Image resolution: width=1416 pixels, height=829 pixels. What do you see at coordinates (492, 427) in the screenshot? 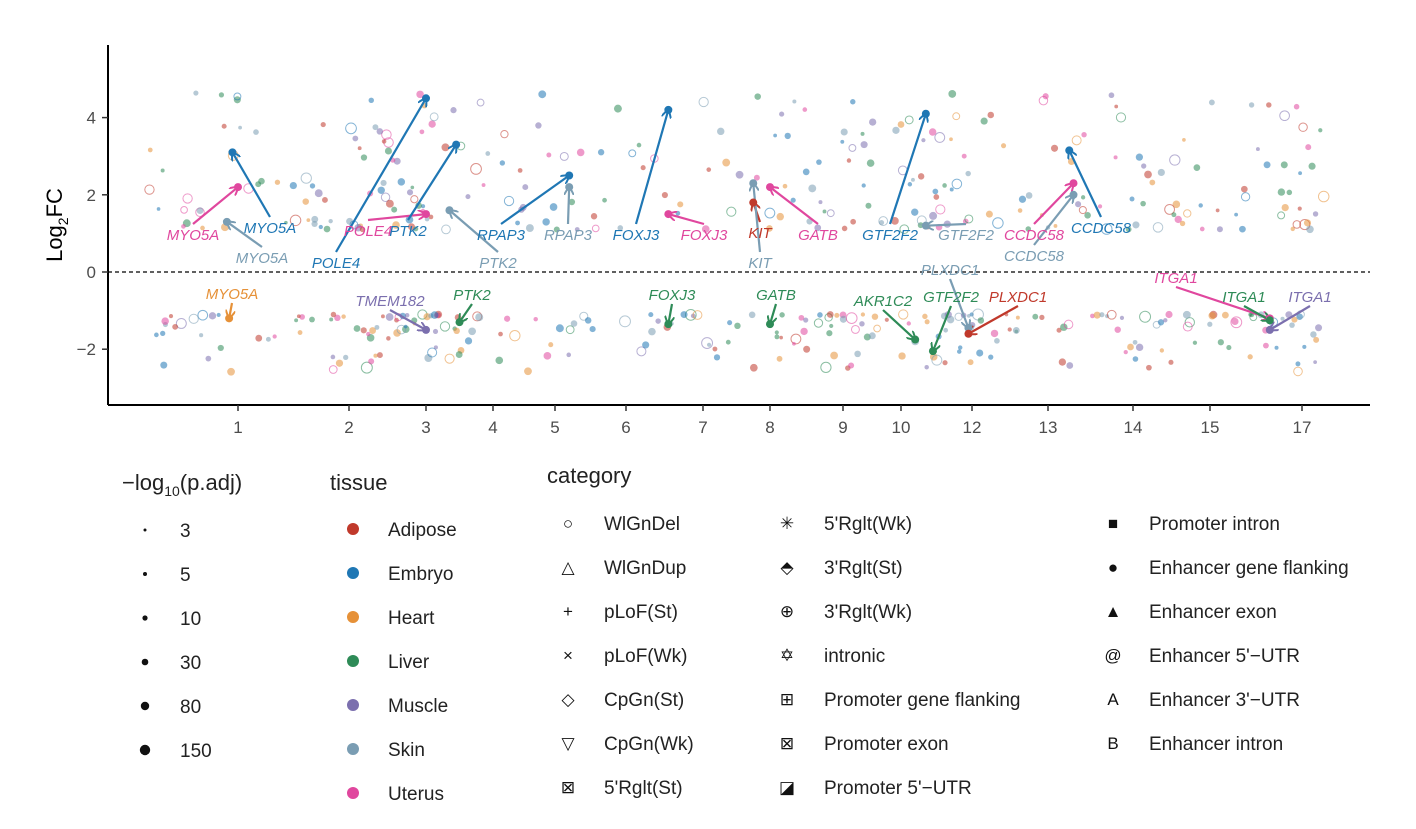
I see `x-tick-label: 4` at bounding box center [492, 427].